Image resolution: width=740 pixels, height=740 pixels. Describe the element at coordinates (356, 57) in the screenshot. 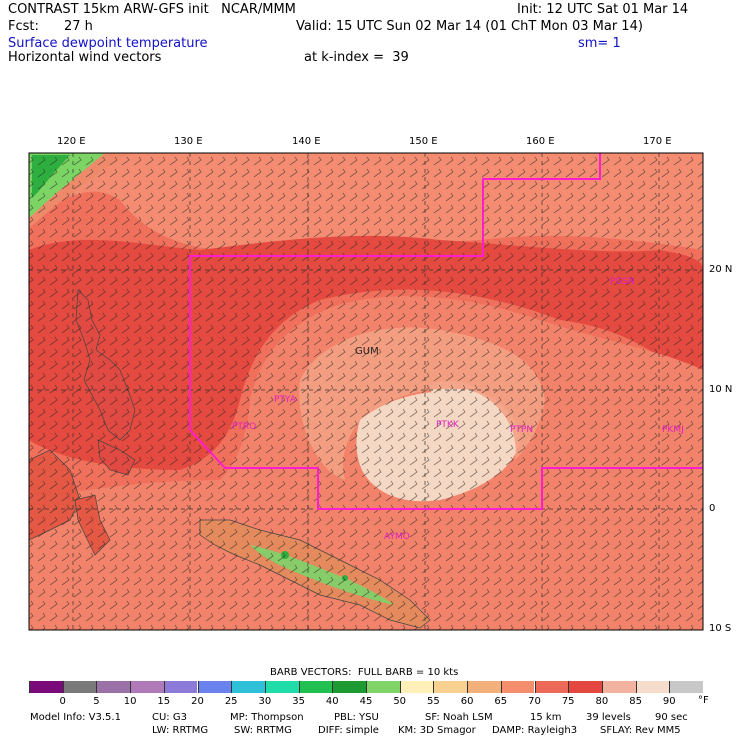

I see `level-label: at k-index = 39` at that location.